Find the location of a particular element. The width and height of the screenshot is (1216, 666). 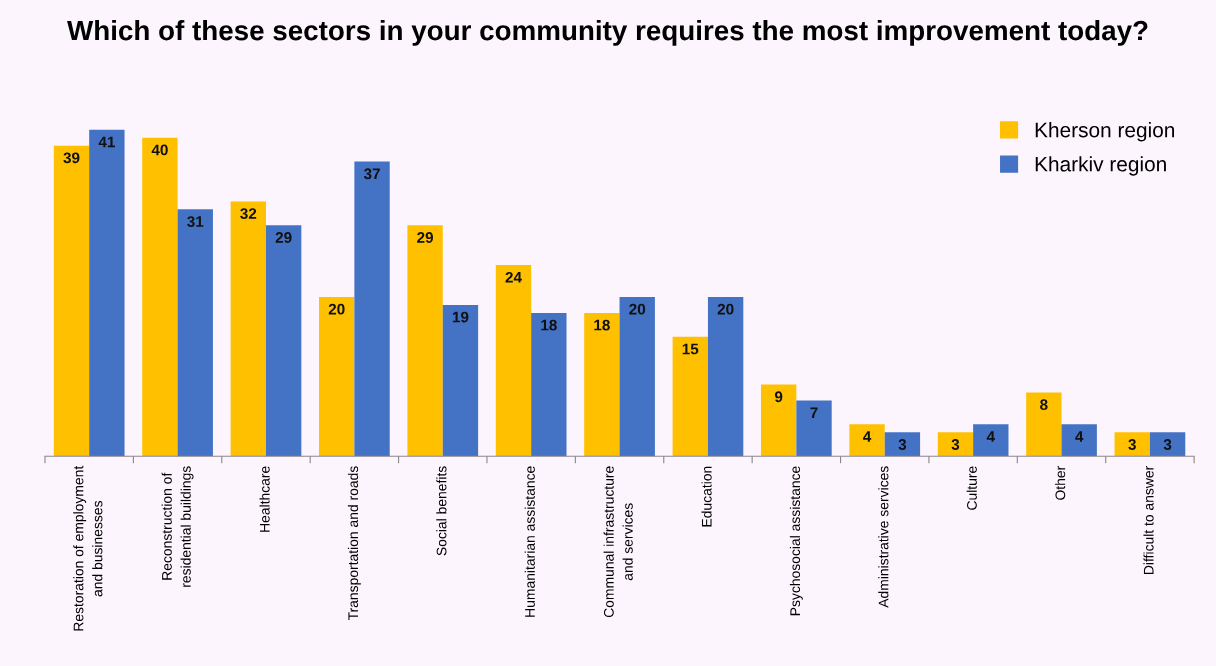

x-tick-label: Education is located at coordinates (706, 496).